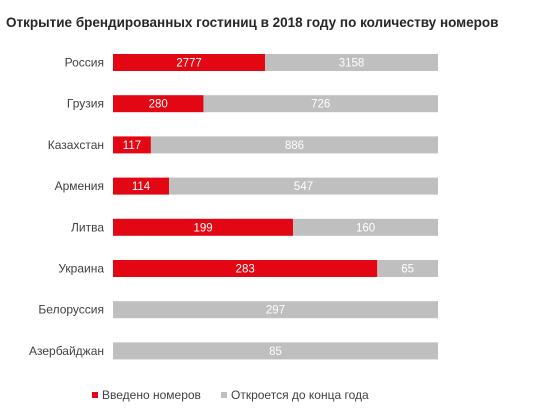  What do you see at coordinates (81, 269) in the screenshot?
I see `category-label-5: Украина` at bounding box center [81, 269].